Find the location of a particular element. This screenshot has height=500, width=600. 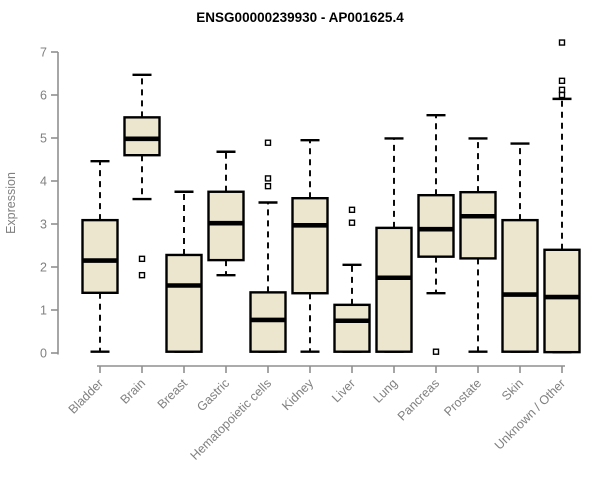

x-tick-label-10: Skin is located at coordinates (512, 389).